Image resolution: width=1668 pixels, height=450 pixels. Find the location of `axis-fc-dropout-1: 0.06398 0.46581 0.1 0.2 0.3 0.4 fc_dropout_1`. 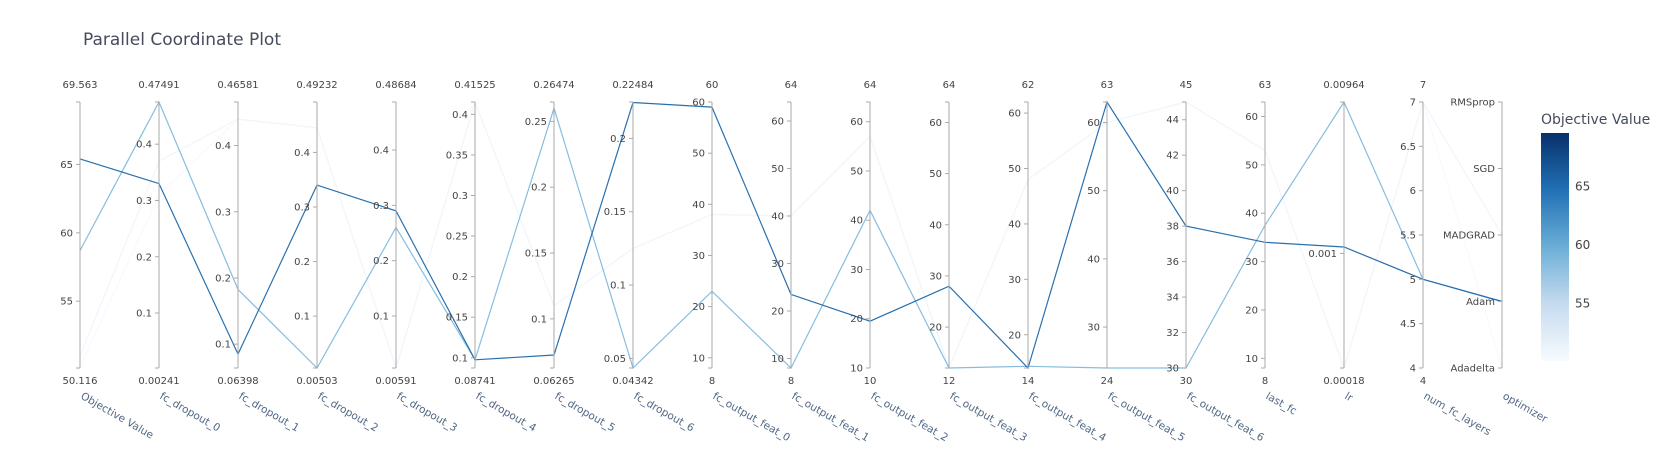

axis-fc-dropout-1: 0.06398 0.46581 0.1 0.2 0.3 0.4 fc_dropout_1 is located at coordinates (258, 257).